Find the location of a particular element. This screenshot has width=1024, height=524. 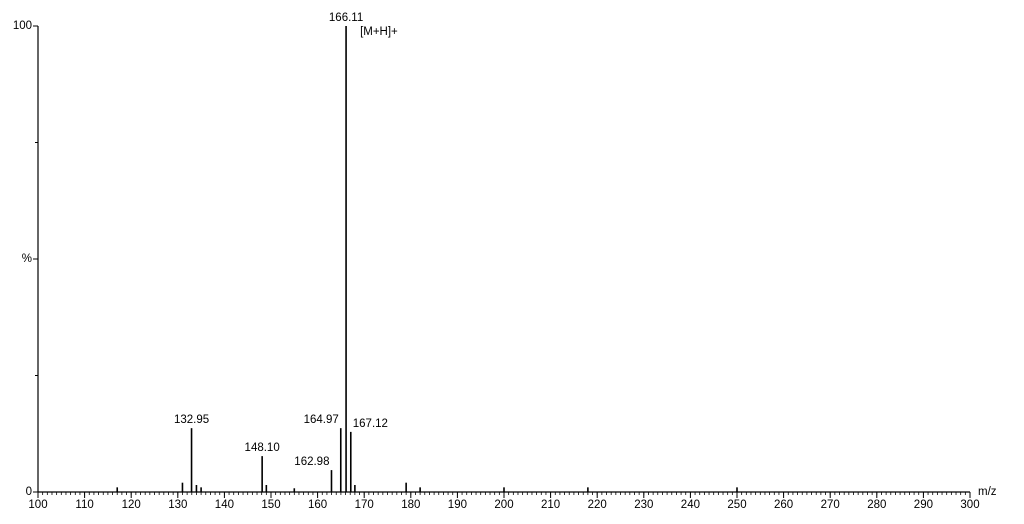

x-tick-label: 130 is located at coordinates (177, 505).